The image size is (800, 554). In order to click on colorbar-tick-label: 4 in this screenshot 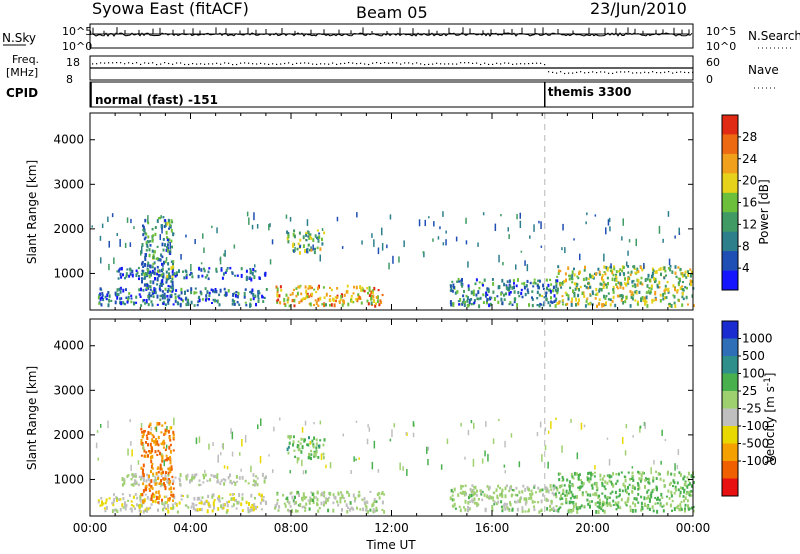, I will do `click(746, 268)`.